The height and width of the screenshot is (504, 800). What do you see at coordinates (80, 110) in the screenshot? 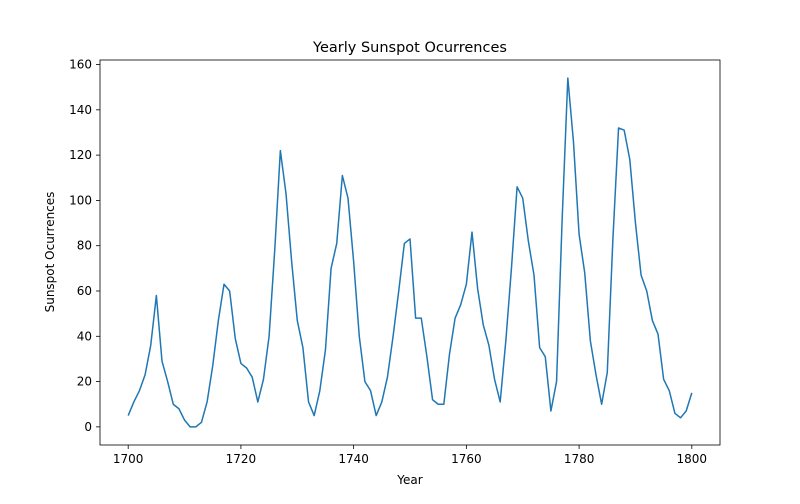
I see `y-tick-label: 140` at bounding box center [80, 110].